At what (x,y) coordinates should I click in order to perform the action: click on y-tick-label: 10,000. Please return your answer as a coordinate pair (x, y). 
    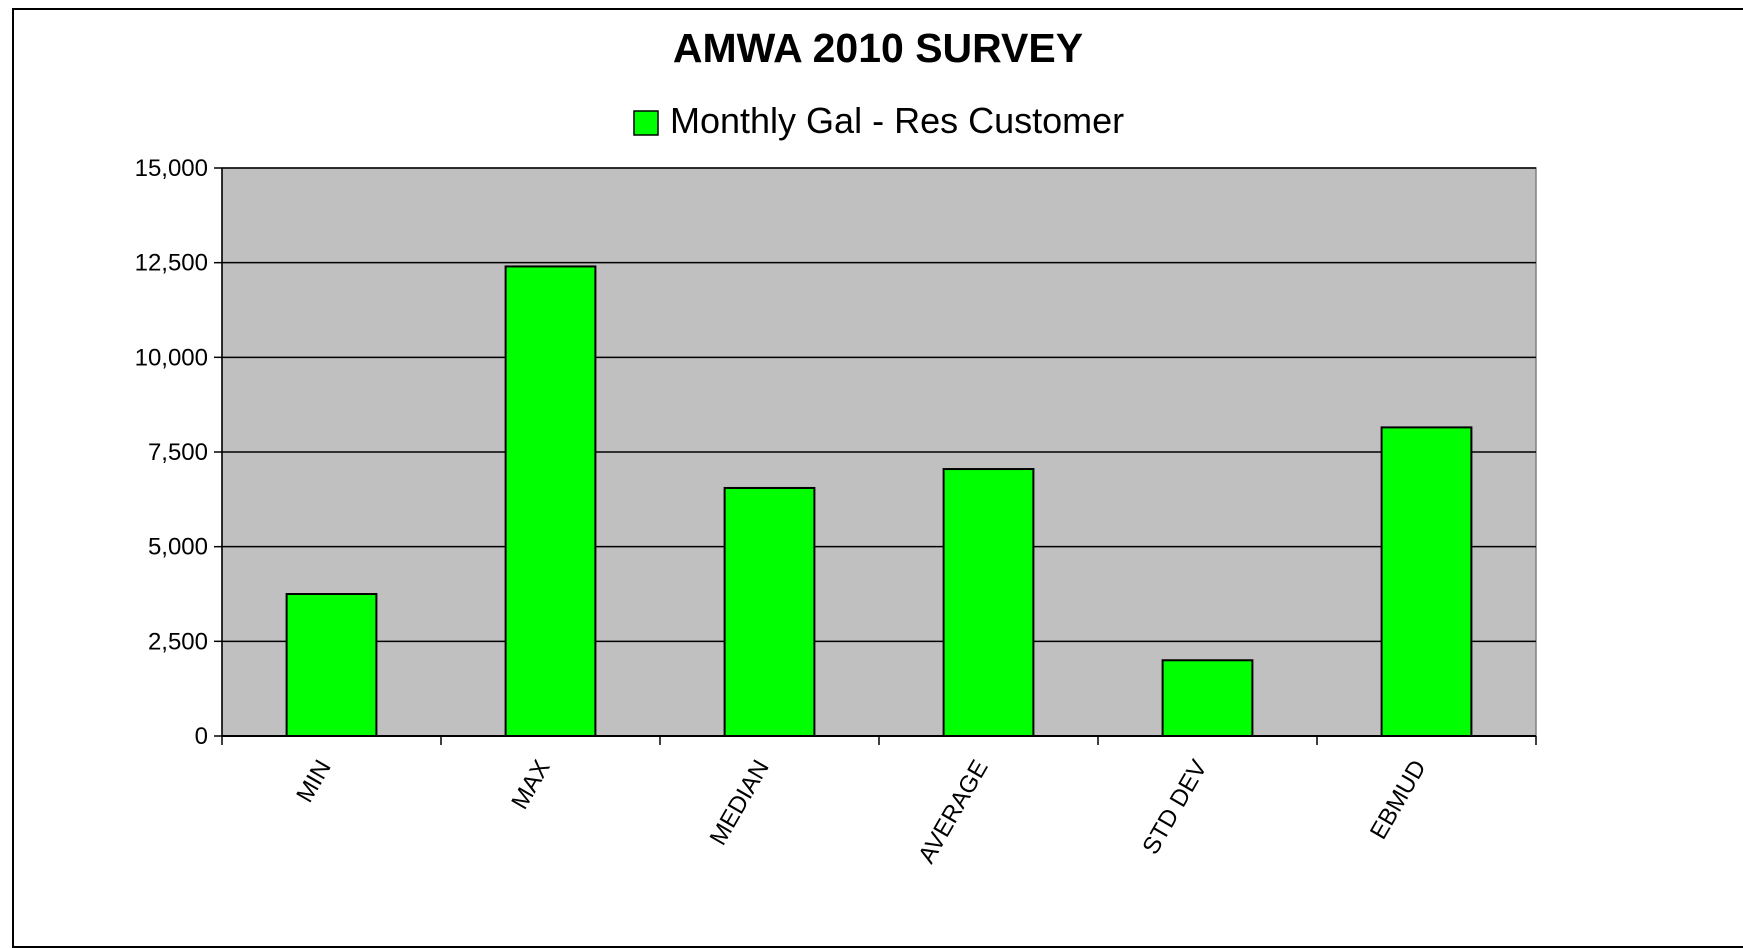
    Looking at the image, I should click on (171, 357).